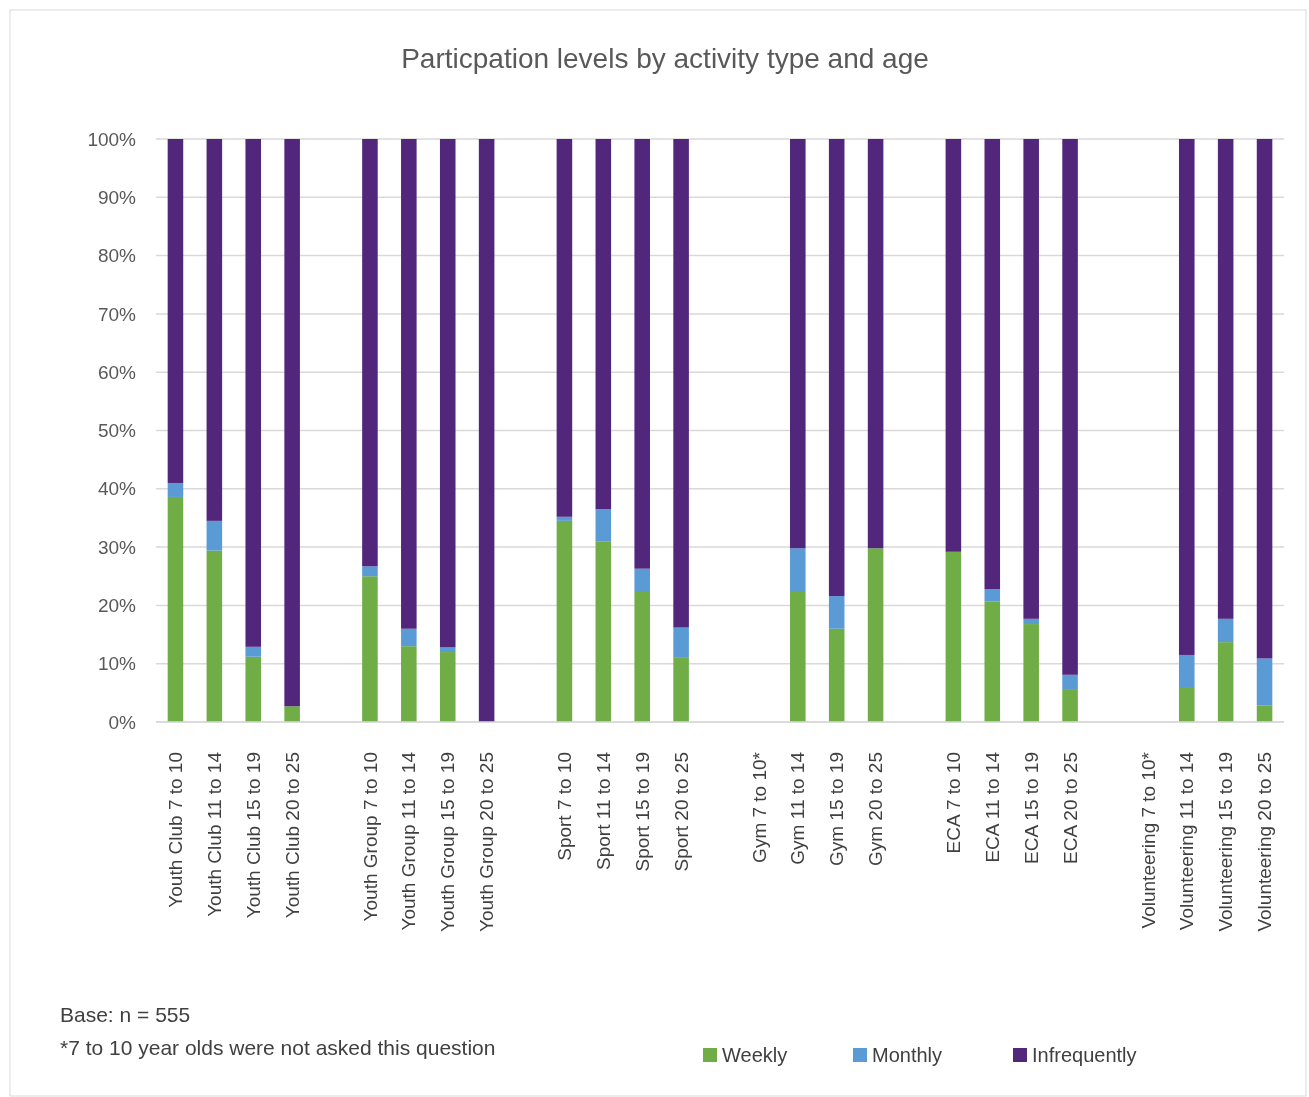 This screenshot has height=1097, width=1309. Describe the element at coordinates (798, 808) in the screenshot. I see `x-tick-label: Gym 11 to 14` at that location.